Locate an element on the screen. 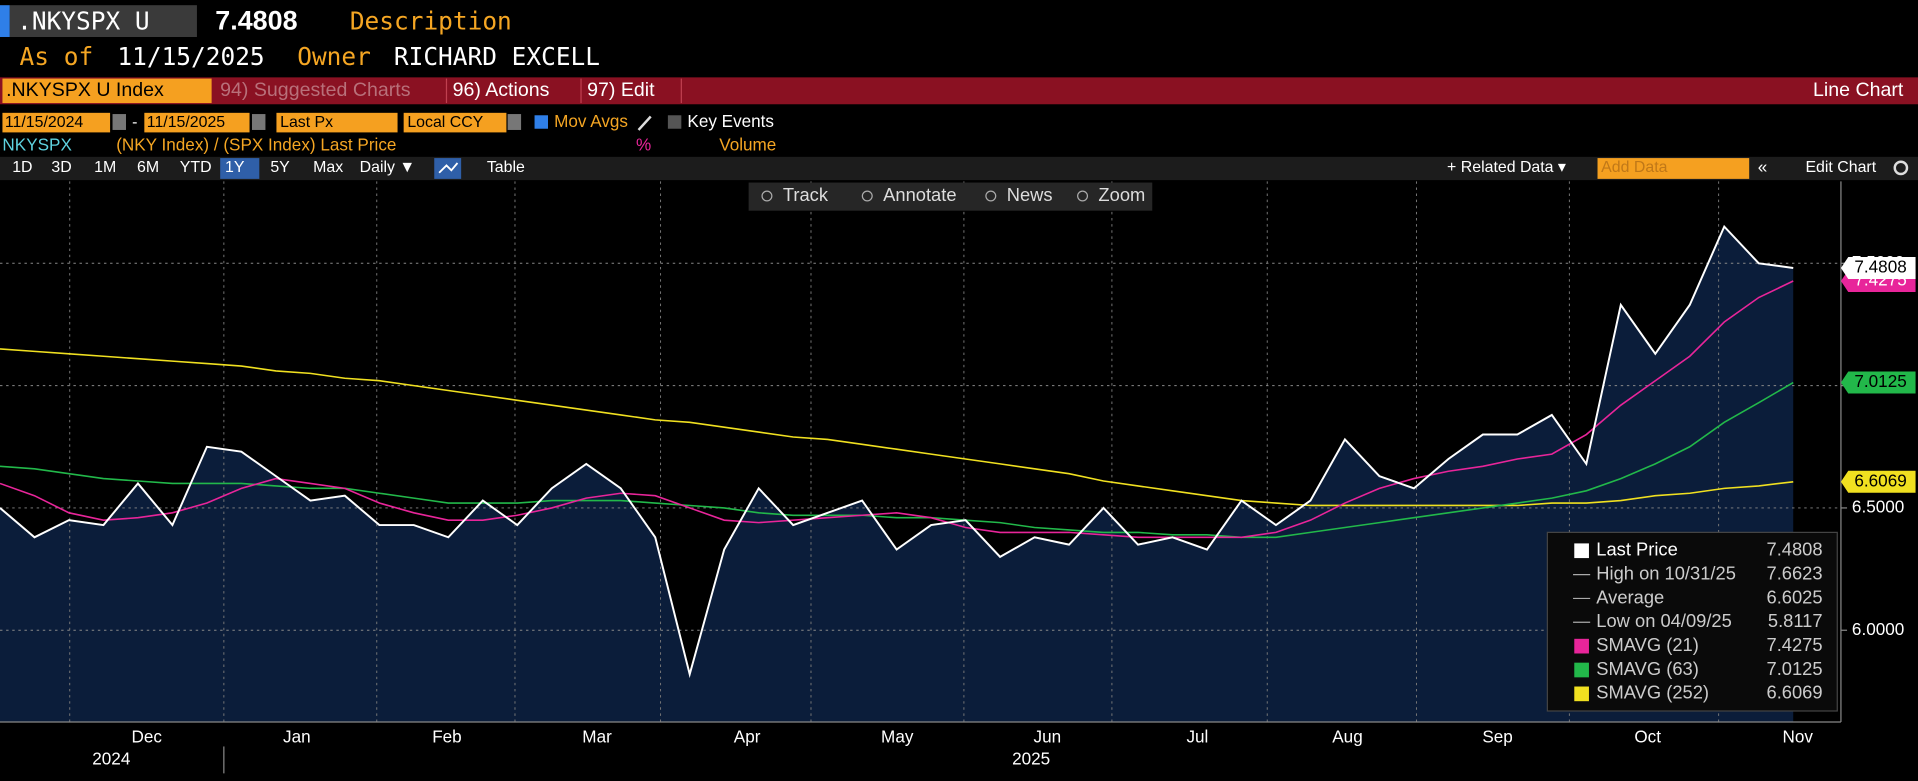  period-button: 6M is located at coordinates (148, 167).